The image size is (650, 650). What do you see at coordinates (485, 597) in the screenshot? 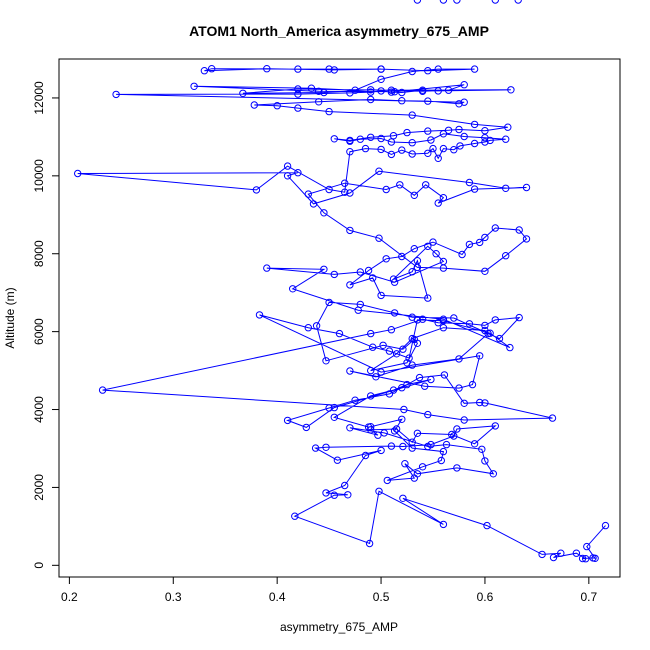
I see `x-tick-label: 0.6` at bounding box center [485, 597].